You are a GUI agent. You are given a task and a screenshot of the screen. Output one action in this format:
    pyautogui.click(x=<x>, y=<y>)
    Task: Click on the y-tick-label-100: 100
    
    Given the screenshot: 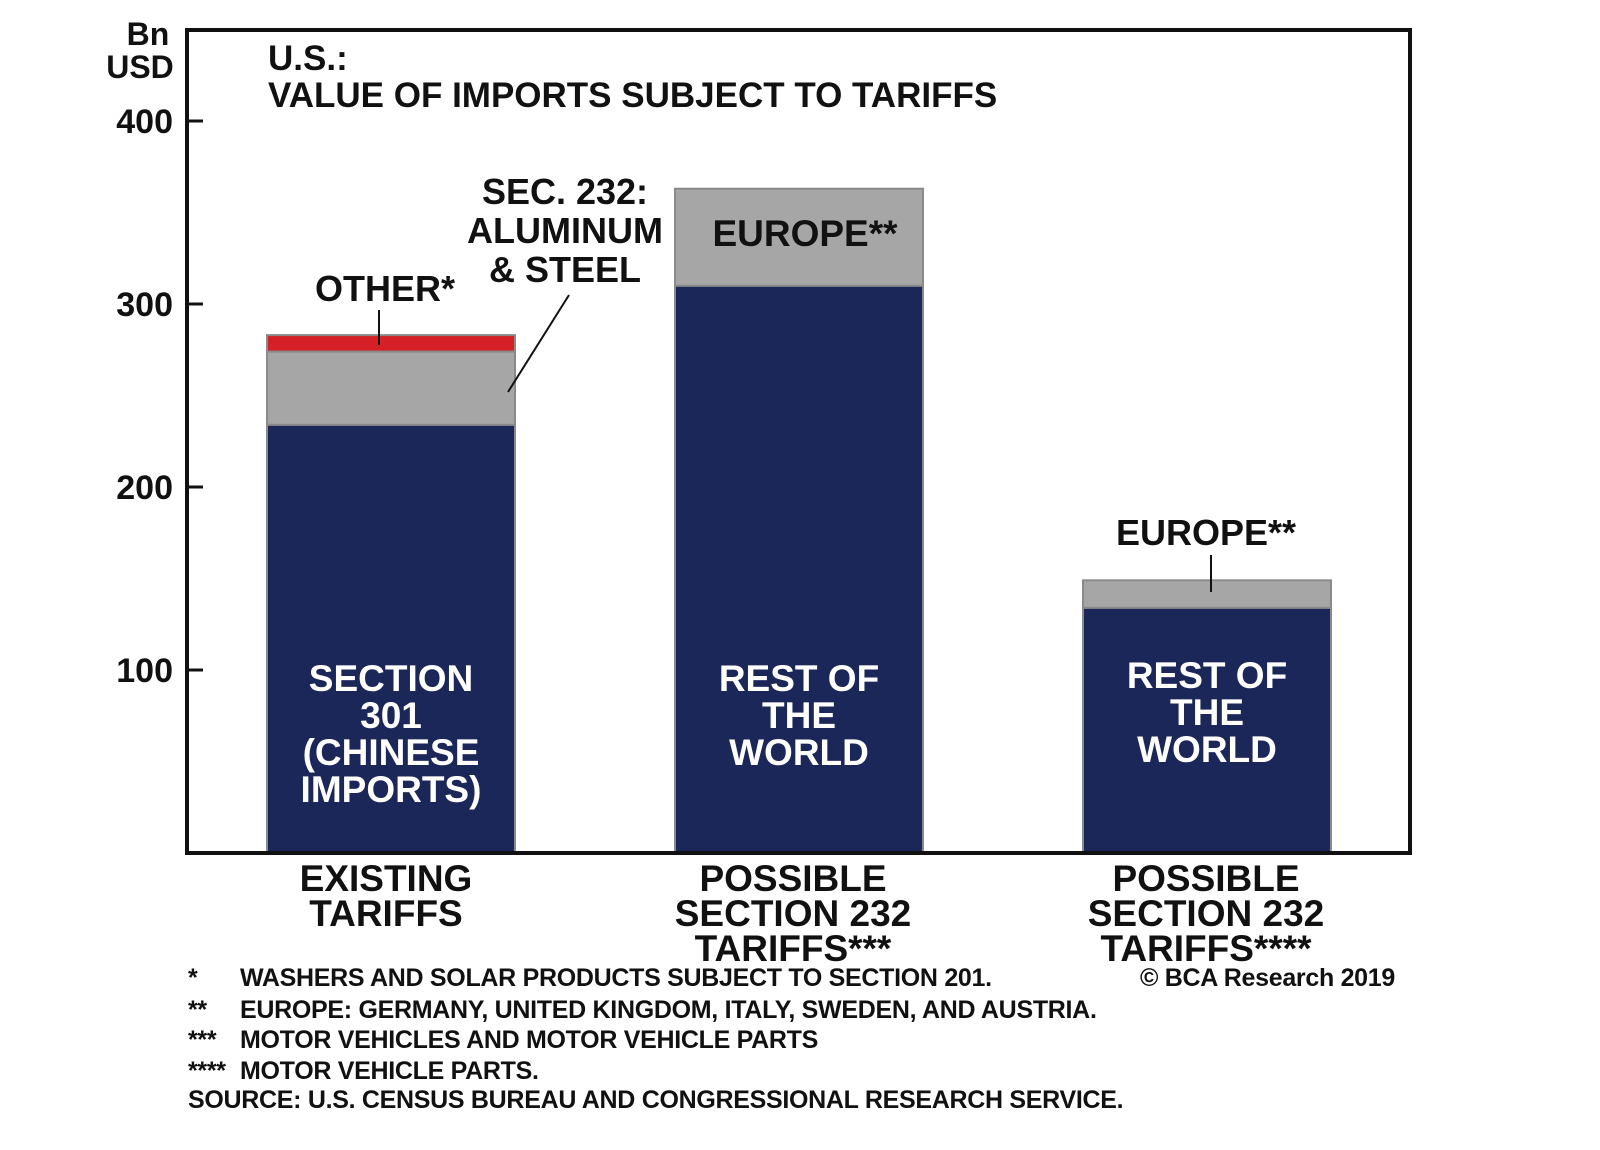 What is the action you would take?
    pyautogui.click(x=144, y=671)
    